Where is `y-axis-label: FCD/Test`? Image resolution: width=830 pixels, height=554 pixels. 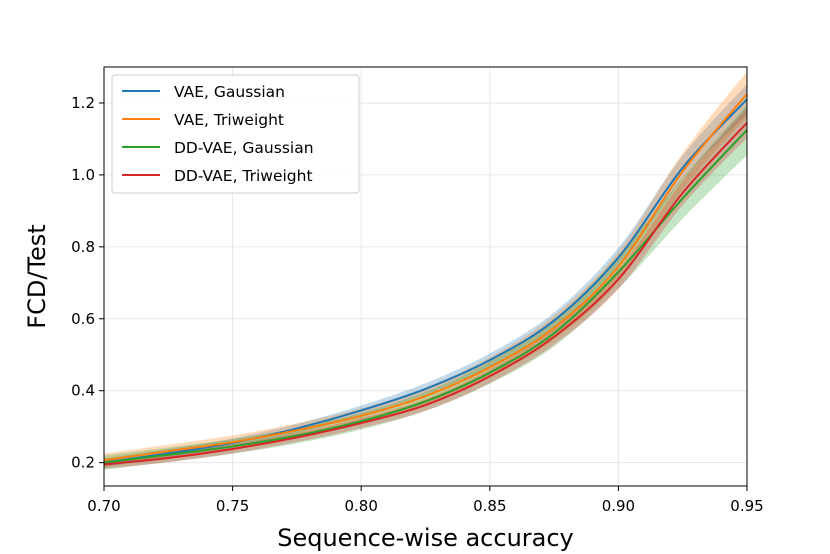
y-axis-label: FCD/Test is located at coordinates (37, 276).